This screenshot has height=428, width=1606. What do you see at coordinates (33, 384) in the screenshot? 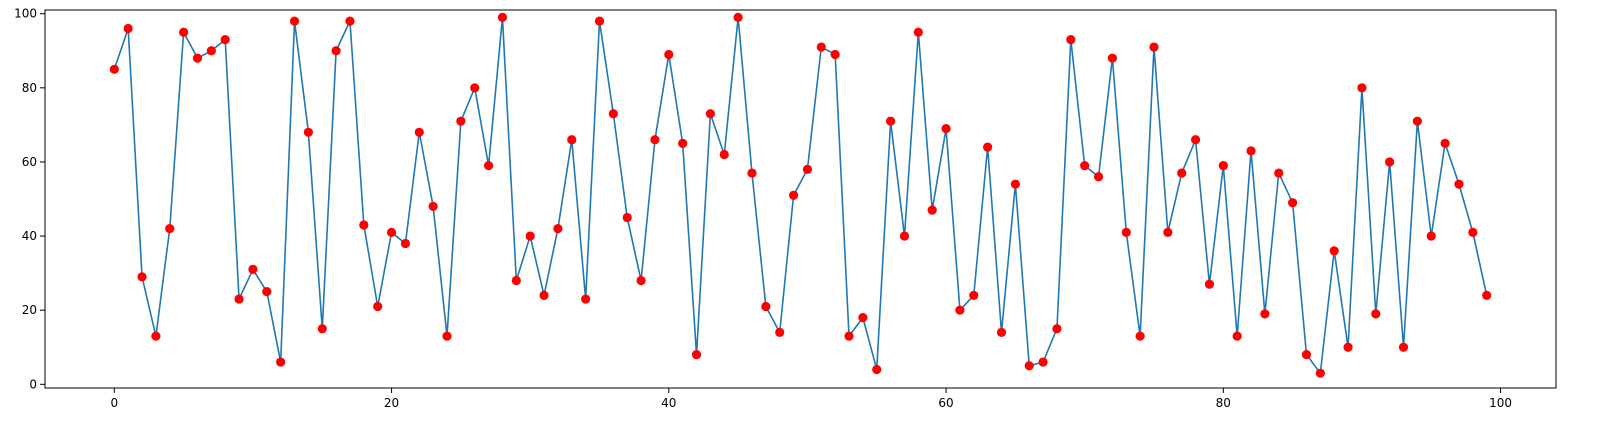
I see `y-tick-label: 0` at bounding box center [33, 384].